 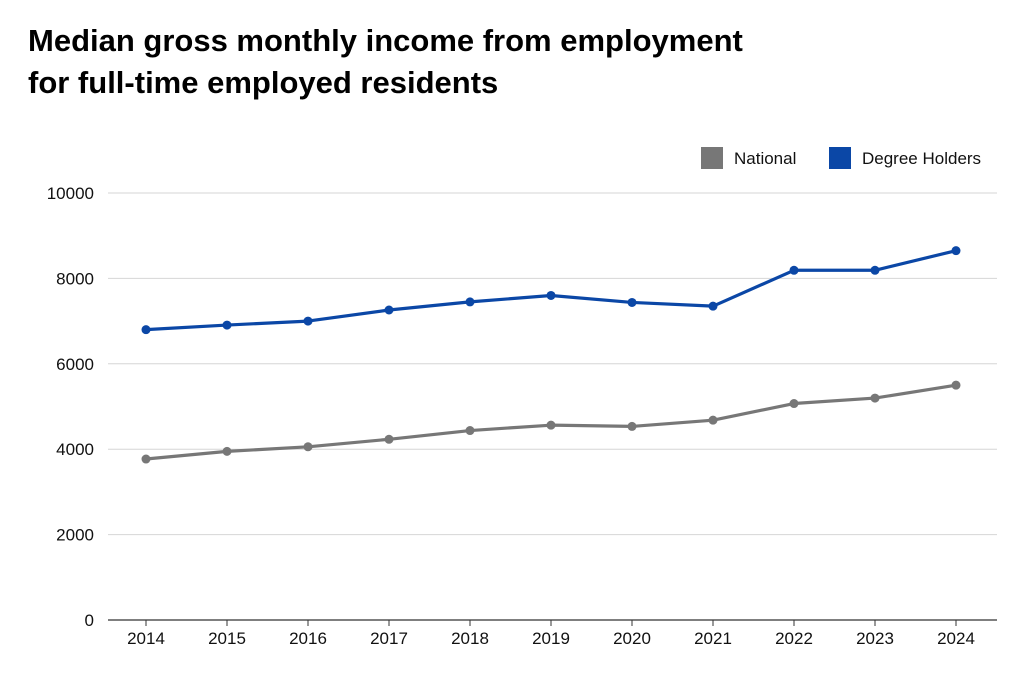 I want to click on x-tick-label: 2019, so click(x=551, y=638).